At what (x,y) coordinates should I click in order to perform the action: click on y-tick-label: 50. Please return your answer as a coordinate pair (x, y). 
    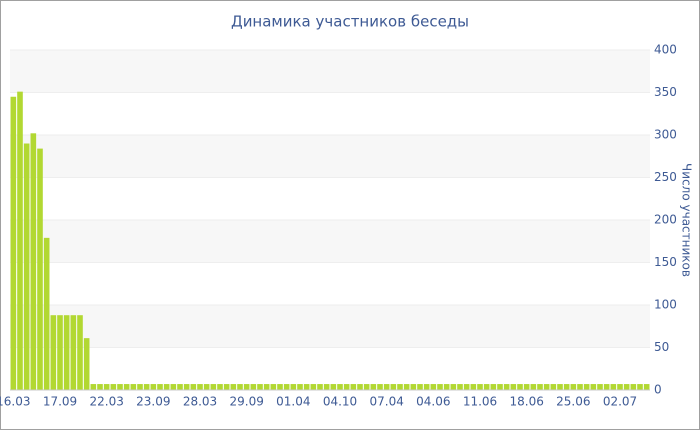
    Looking at the image, I should click on (661, 347).